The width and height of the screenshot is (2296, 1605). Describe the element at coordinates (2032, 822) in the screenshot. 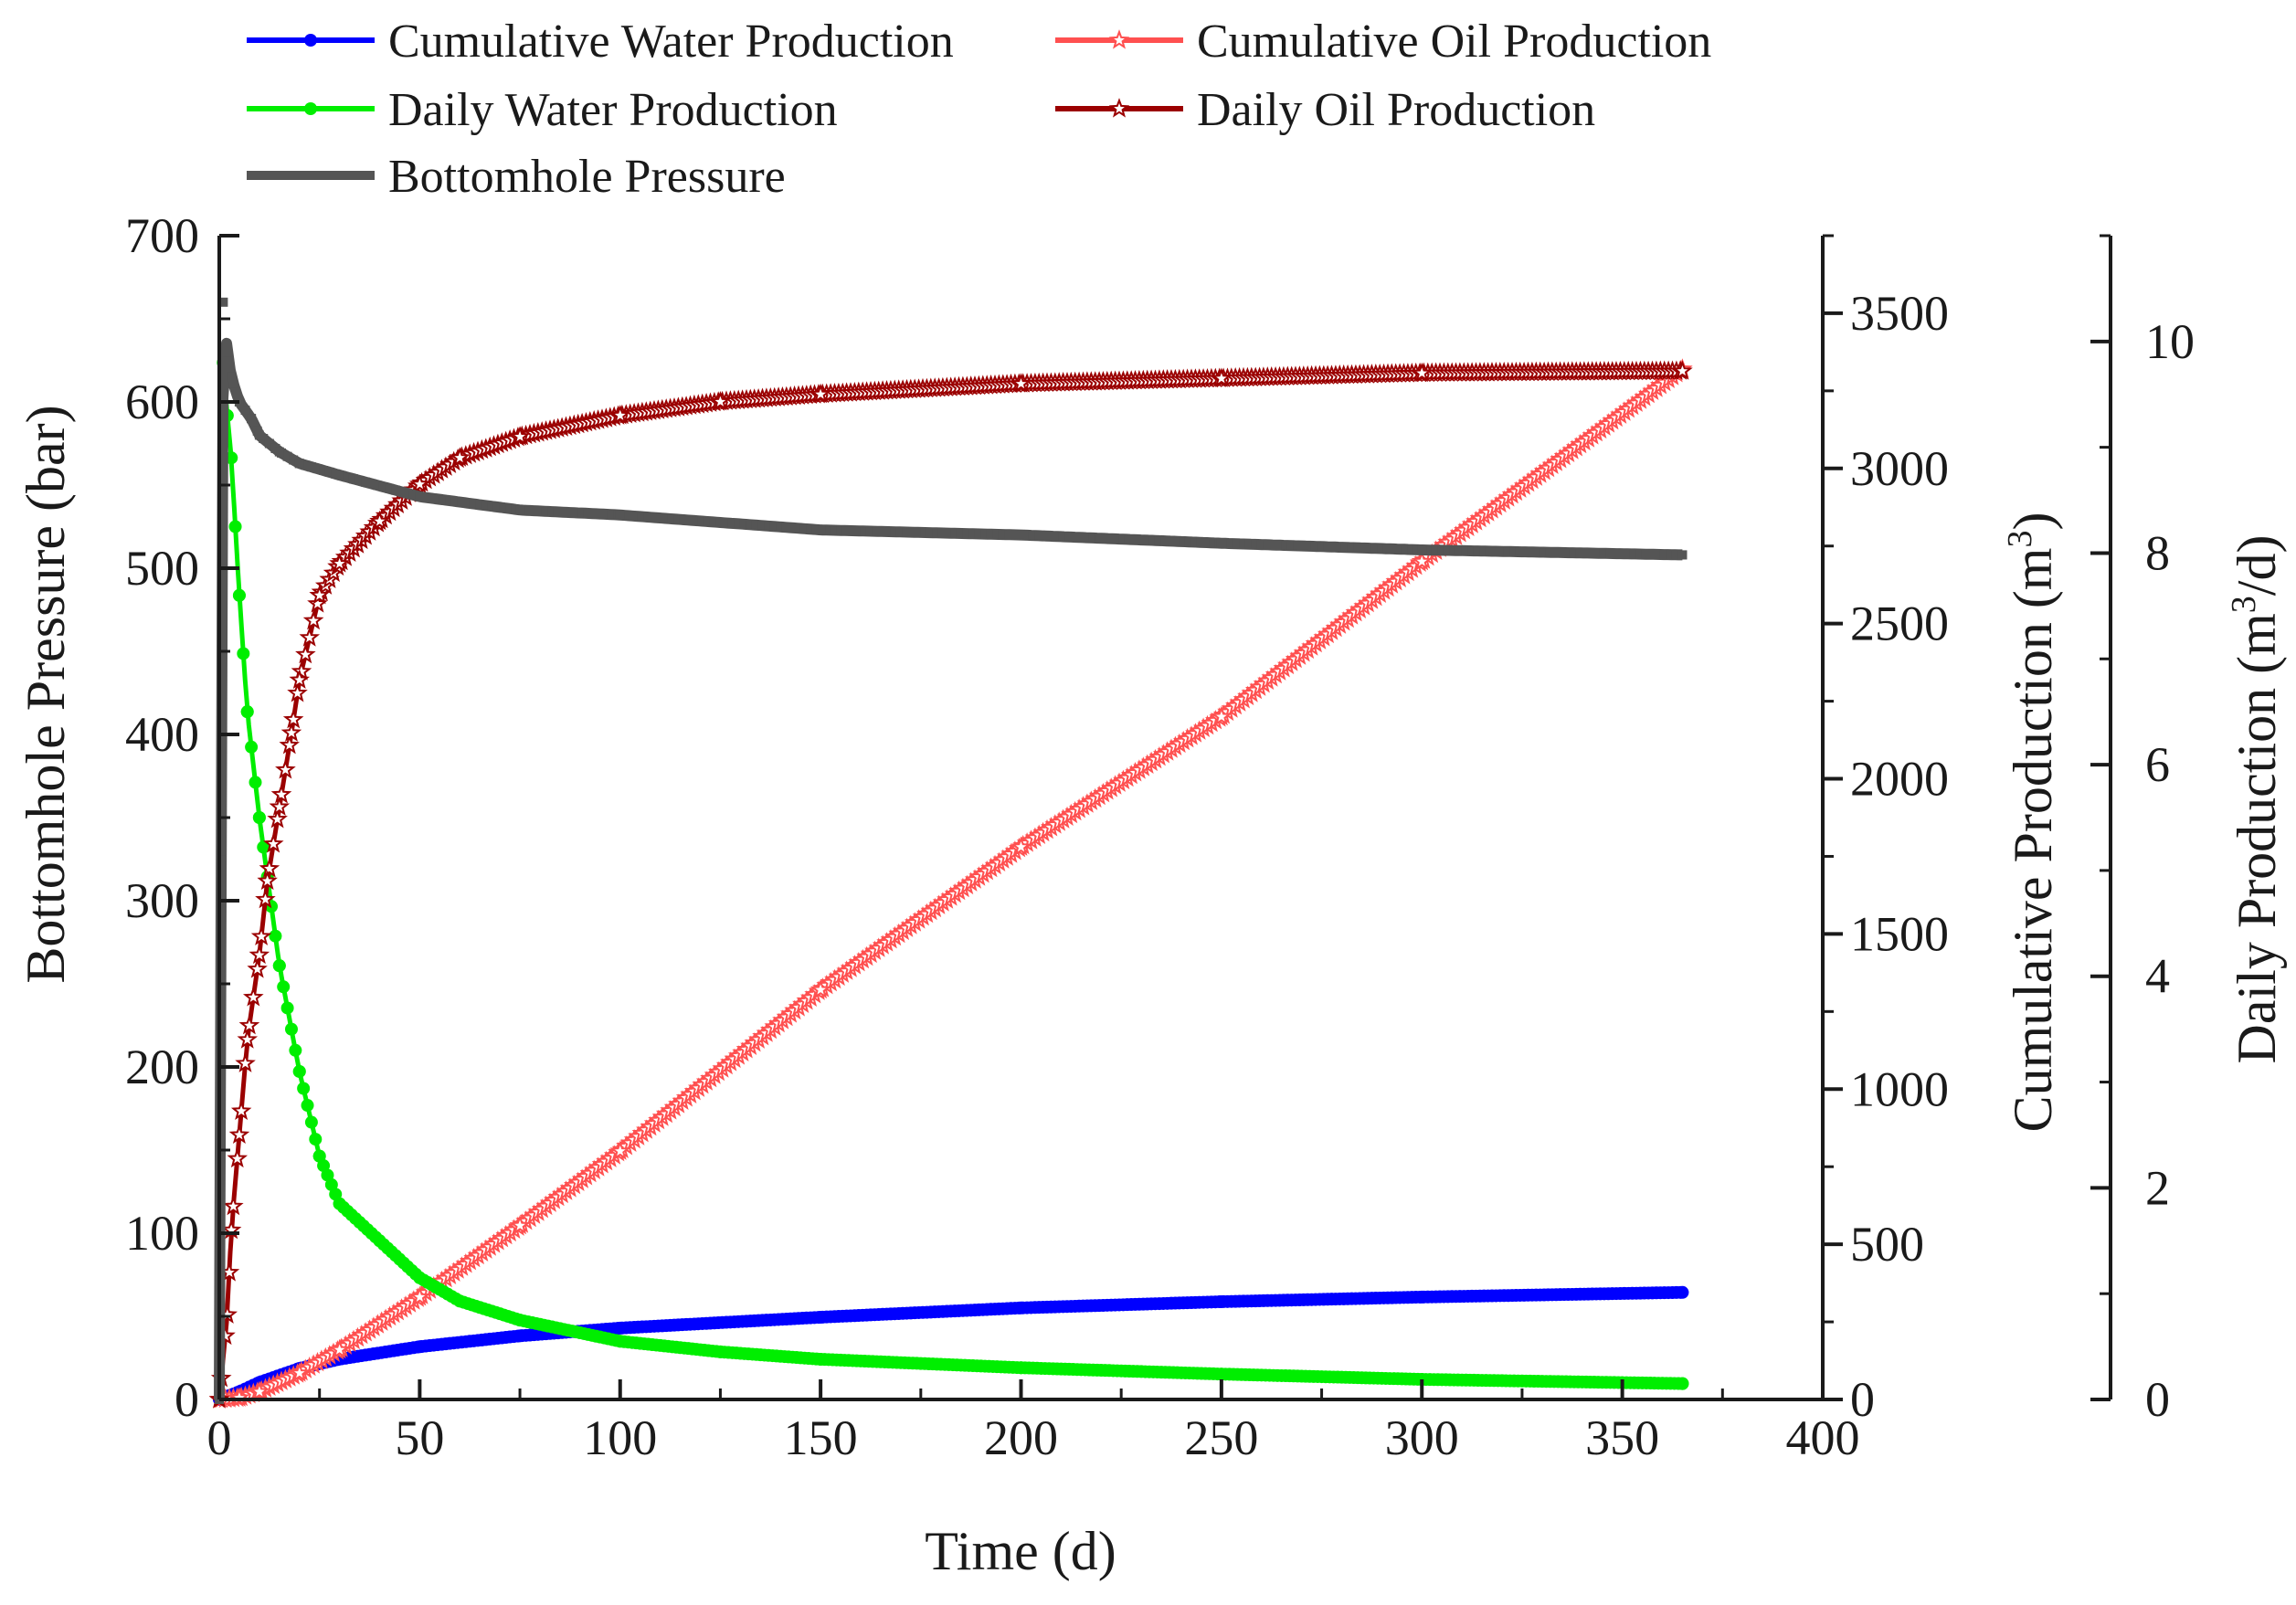

I see `y-axis-right1-title: Cumulative Production (m3)` at that location.